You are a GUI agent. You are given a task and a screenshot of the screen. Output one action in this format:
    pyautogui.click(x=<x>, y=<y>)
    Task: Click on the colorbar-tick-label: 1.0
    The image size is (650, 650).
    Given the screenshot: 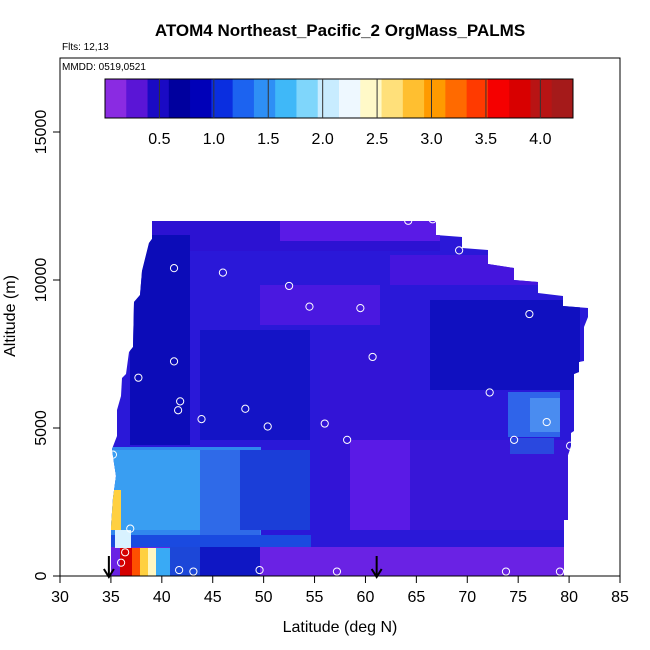 What is the action you would take?
    pyautogui.click(x=214, y=139)
    